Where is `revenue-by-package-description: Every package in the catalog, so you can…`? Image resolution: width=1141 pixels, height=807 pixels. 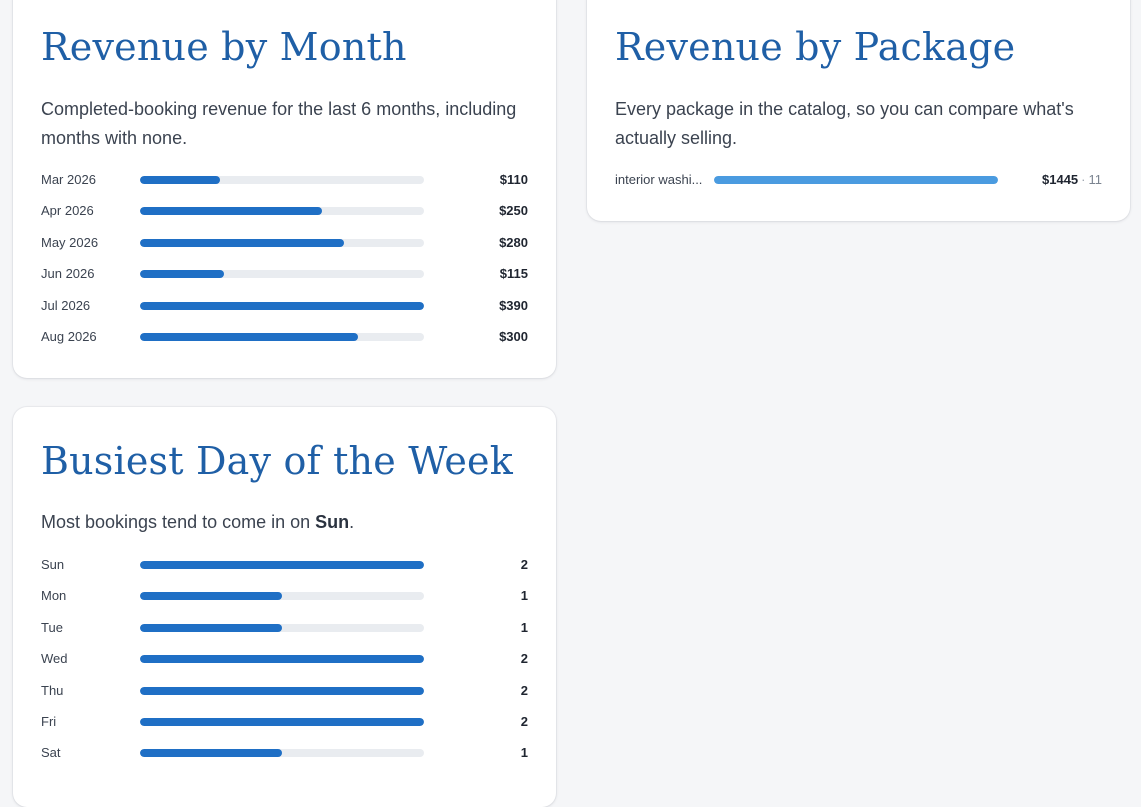
revenue-by-package-description: Every package in the catalog, so you can… is located at coordinates (844, 123).